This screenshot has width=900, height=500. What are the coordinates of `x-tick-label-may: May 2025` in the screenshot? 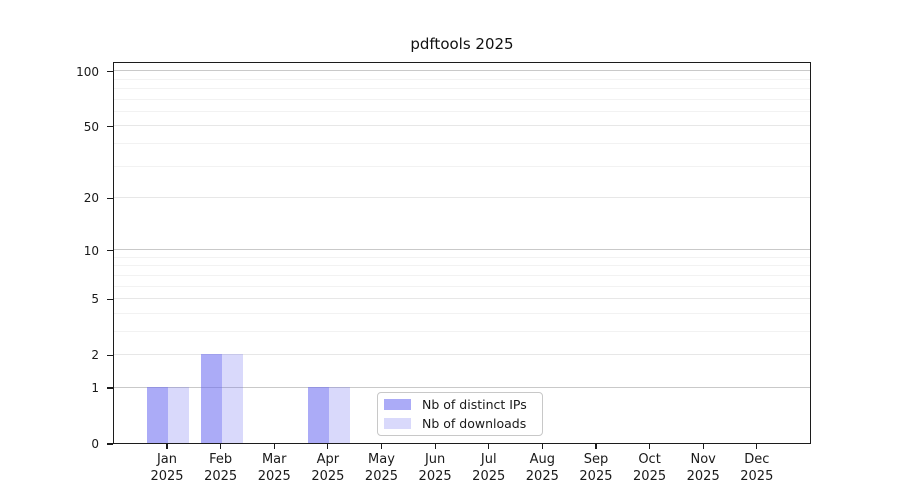 It's located at (381, 468).